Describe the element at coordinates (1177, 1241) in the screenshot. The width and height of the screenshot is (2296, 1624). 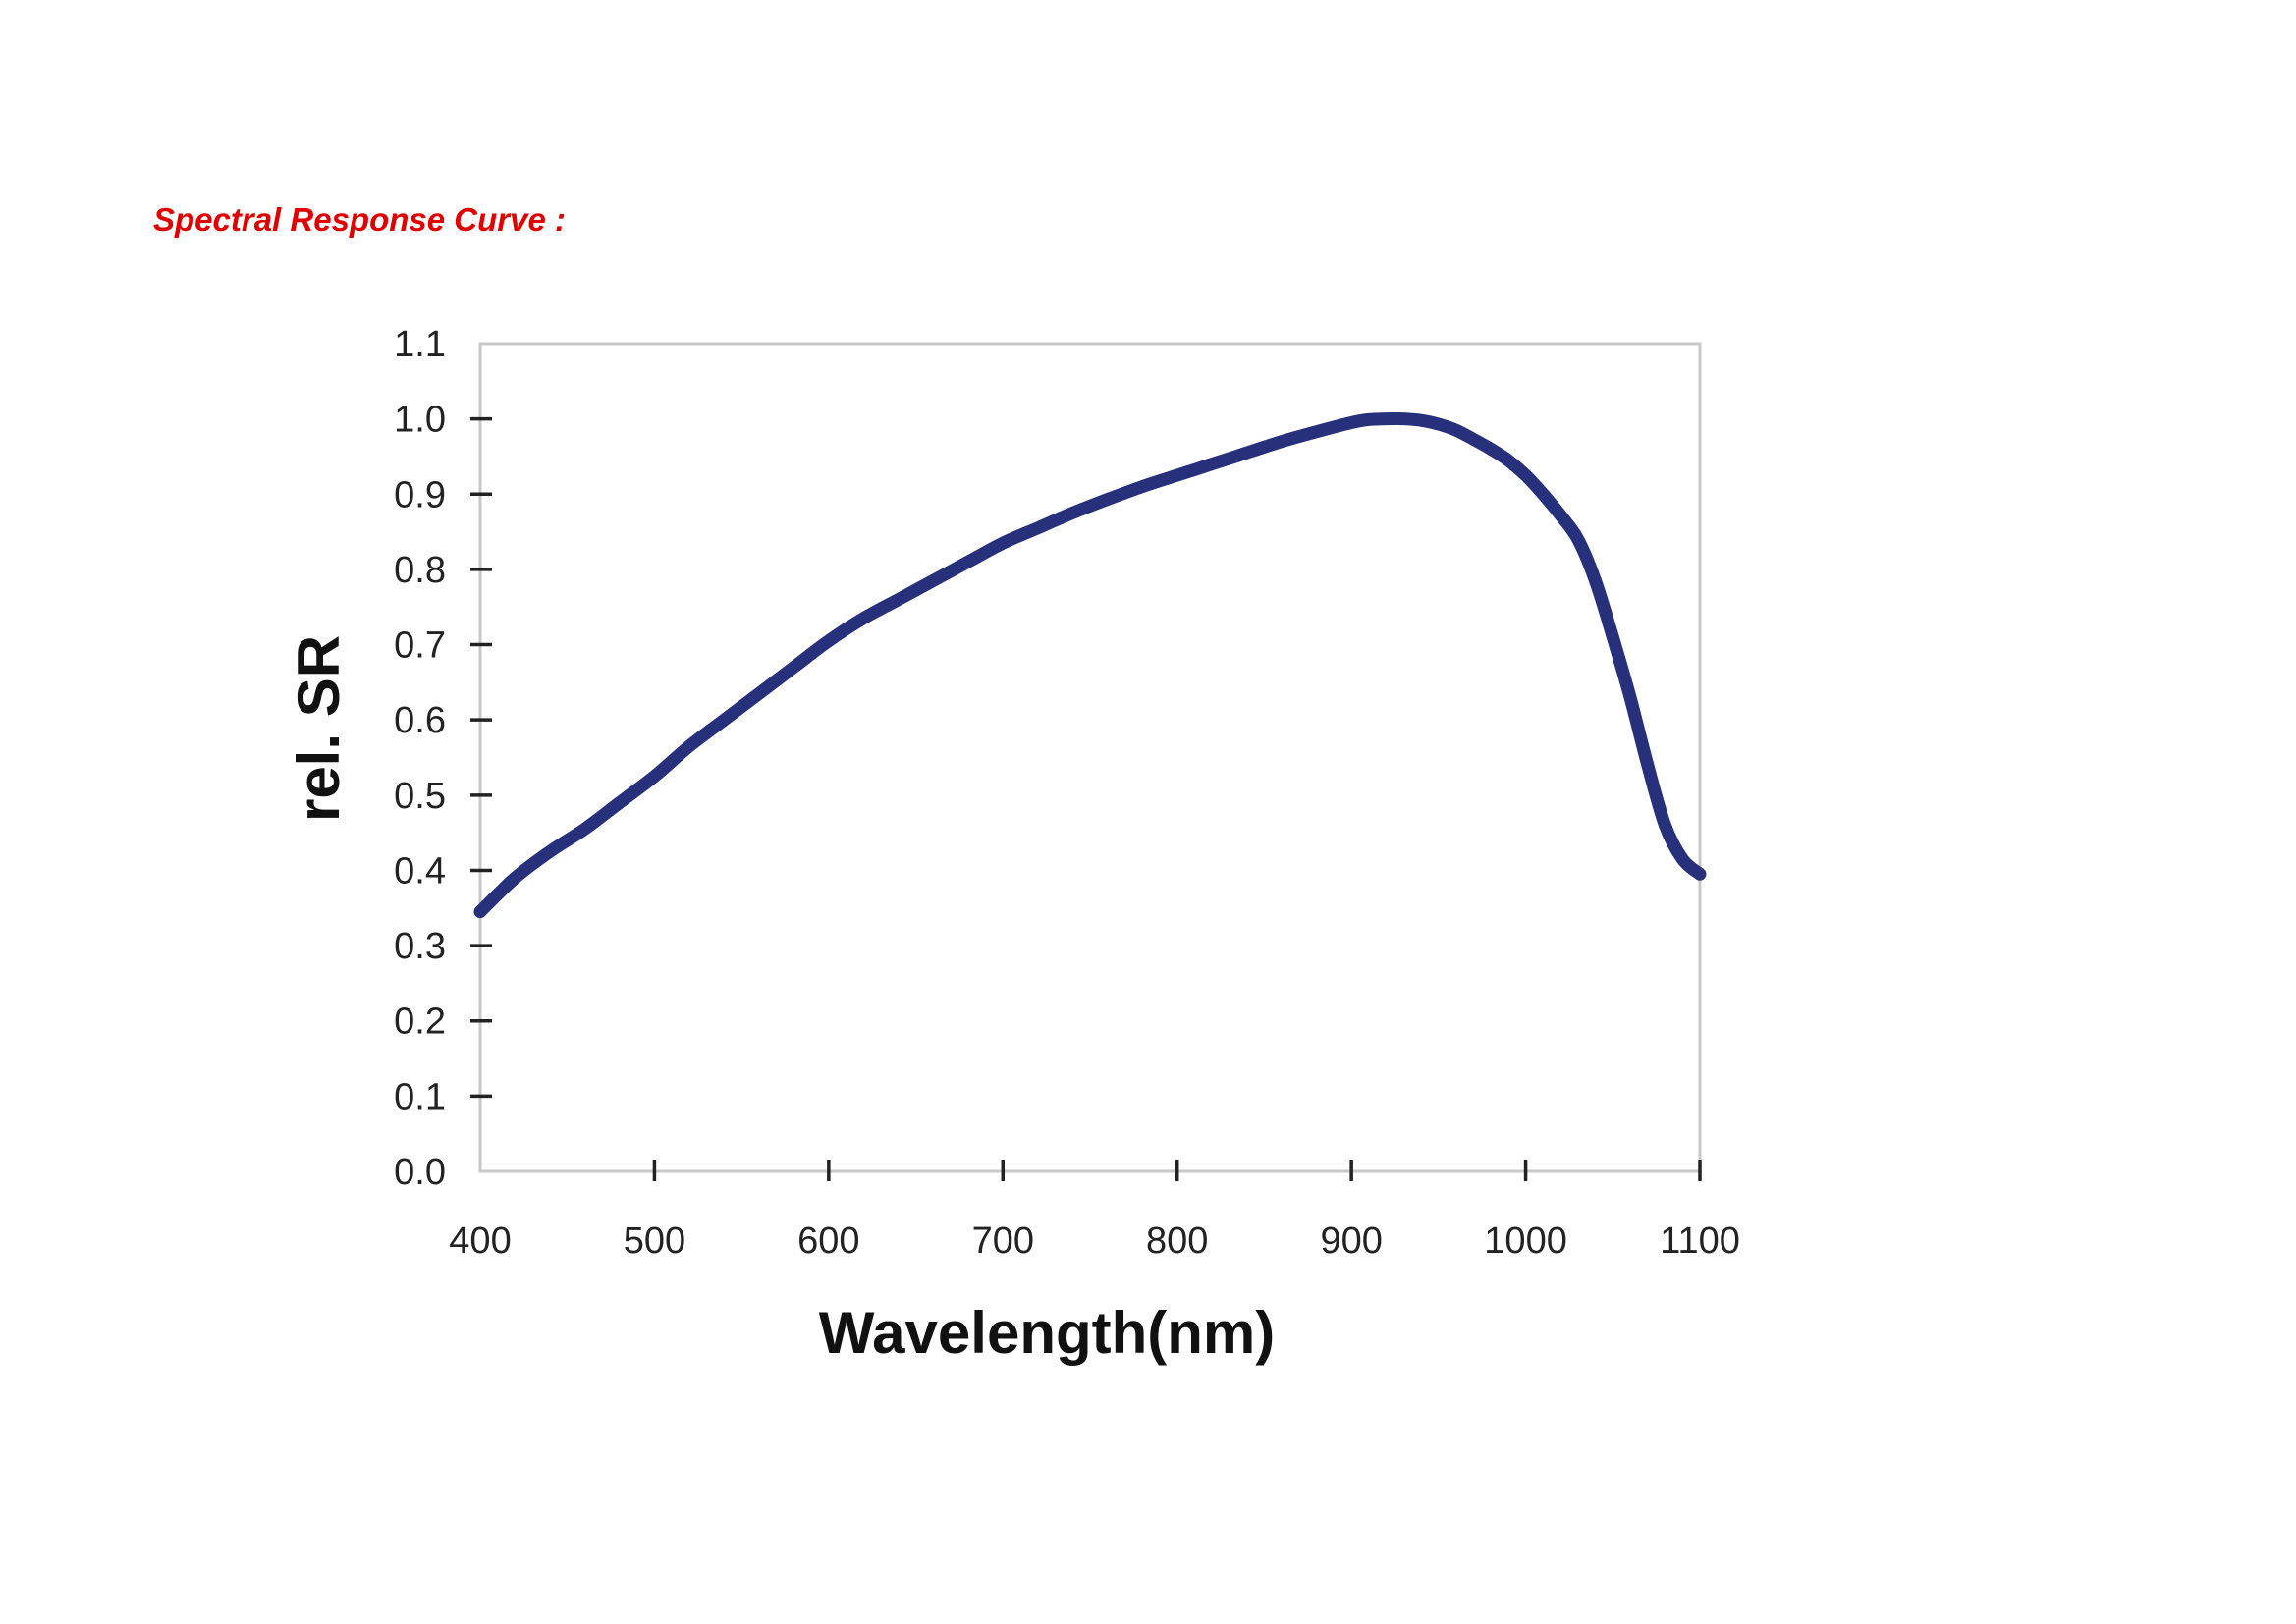
I see `x-tick-label: 800` at that location.